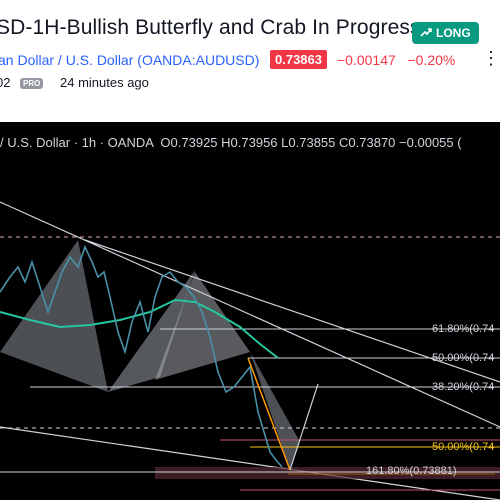 The height and width of the screenshot is (500, 500). I want to click on symbol-link: an Dollar / U.S. Dollar (OANDA:AUDUSD), so click(129, 60).